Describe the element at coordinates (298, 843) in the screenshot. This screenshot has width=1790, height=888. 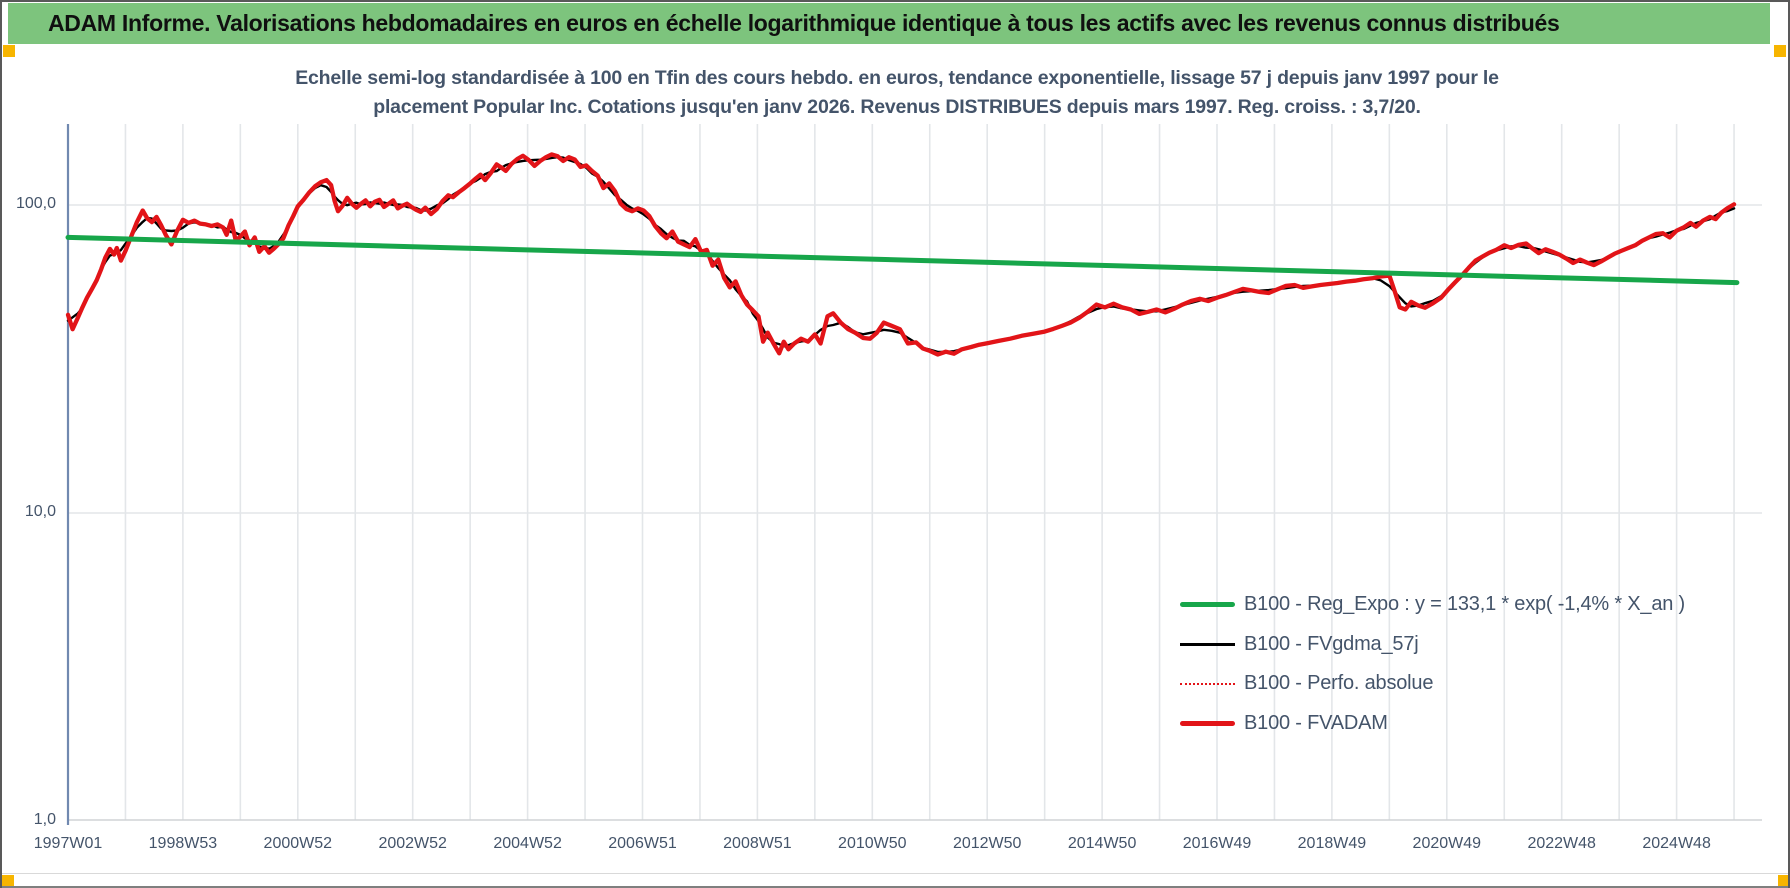
I see `x-axis-label: 2000W52` at that location.